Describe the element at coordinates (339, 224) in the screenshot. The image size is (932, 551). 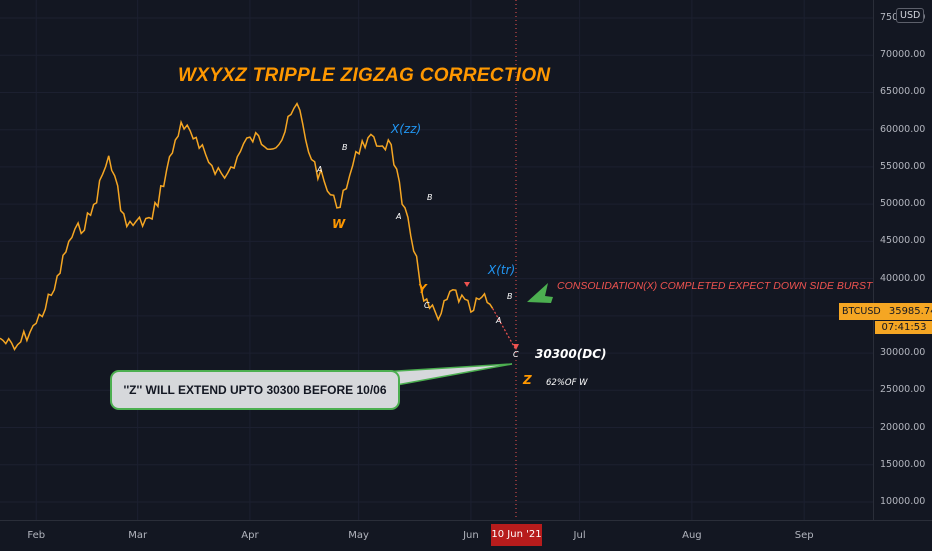
I see `wave-w: W` at that location.